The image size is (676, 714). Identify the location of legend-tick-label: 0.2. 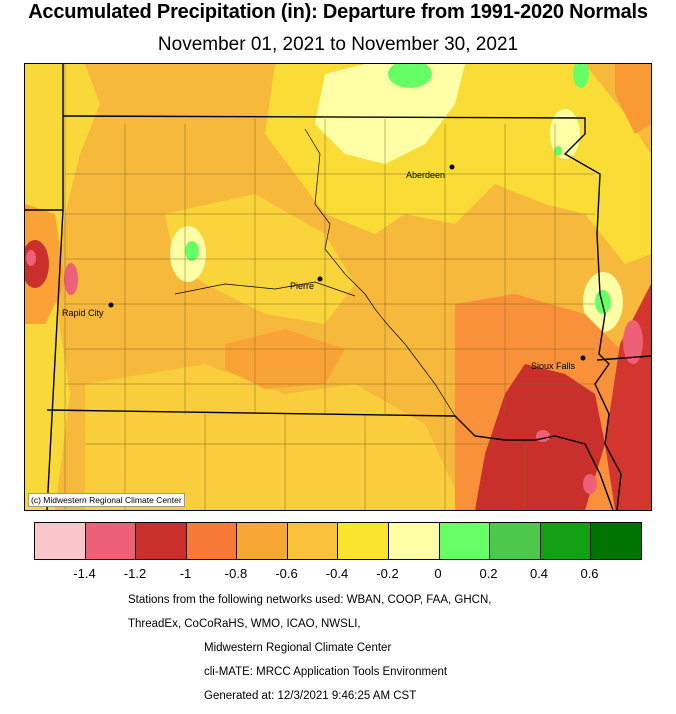
(488, 573).